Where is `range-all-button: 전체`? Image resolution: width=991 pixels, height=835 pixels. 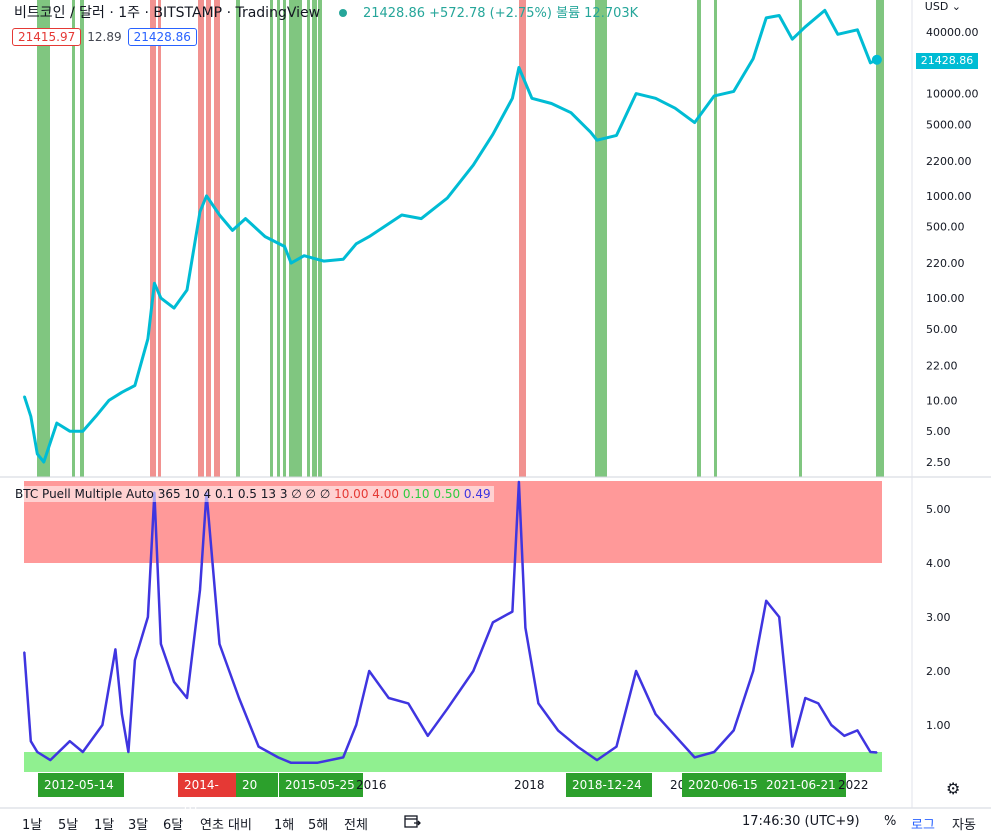
range-all-button: 전체 is located at coordinates (356, 825).